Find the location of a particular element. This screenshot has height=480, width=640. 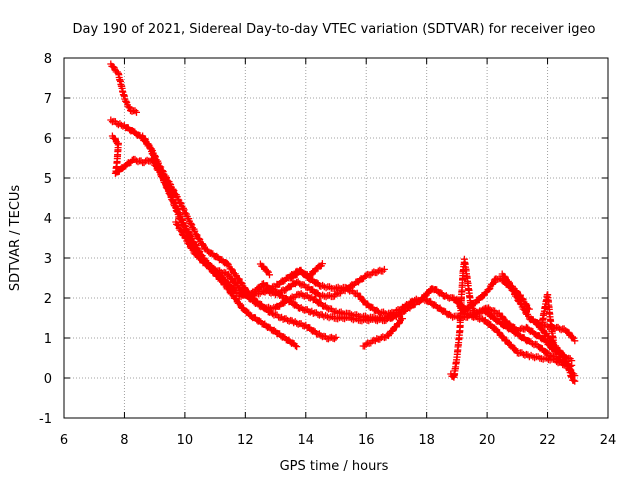

x-tick-label: 14 is located at coordinates (306, 440).